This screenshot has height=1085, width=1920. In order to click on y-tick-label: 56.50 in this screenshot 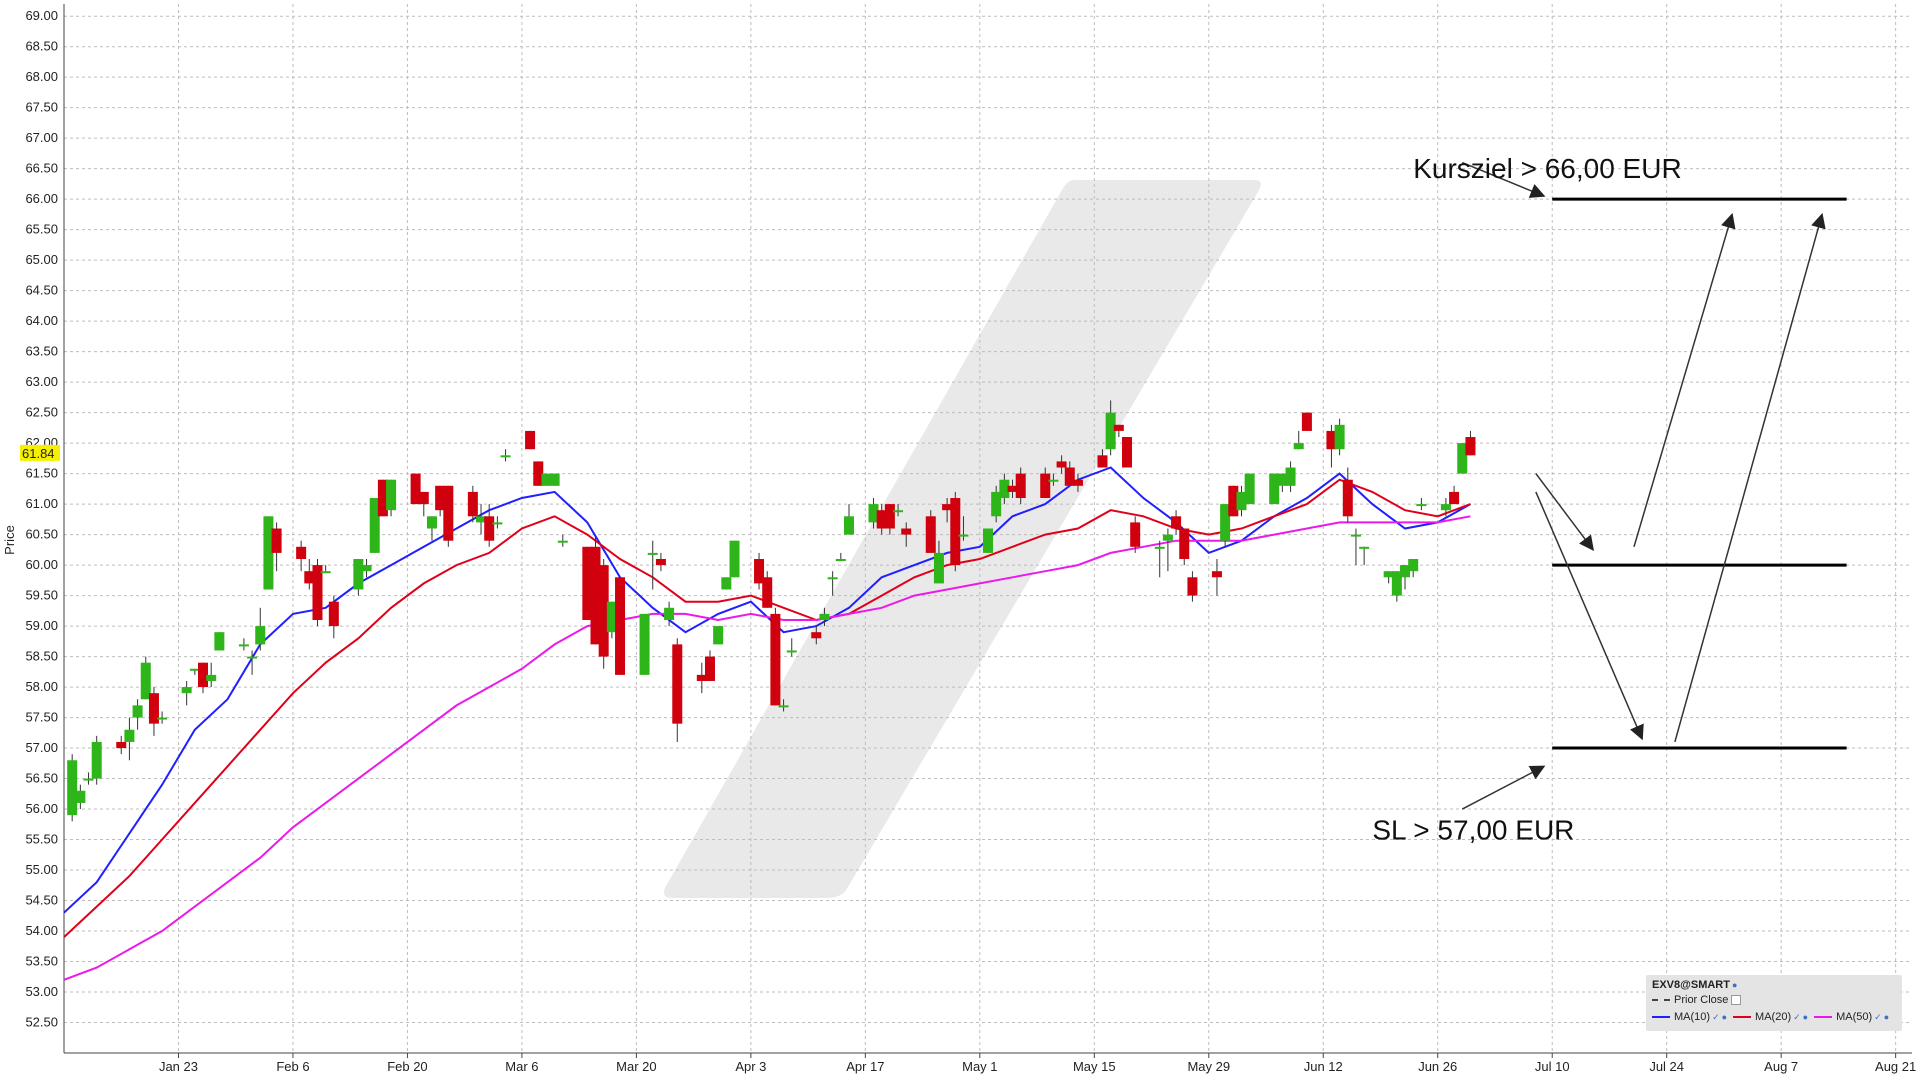, I will do `click(41, 778)`.